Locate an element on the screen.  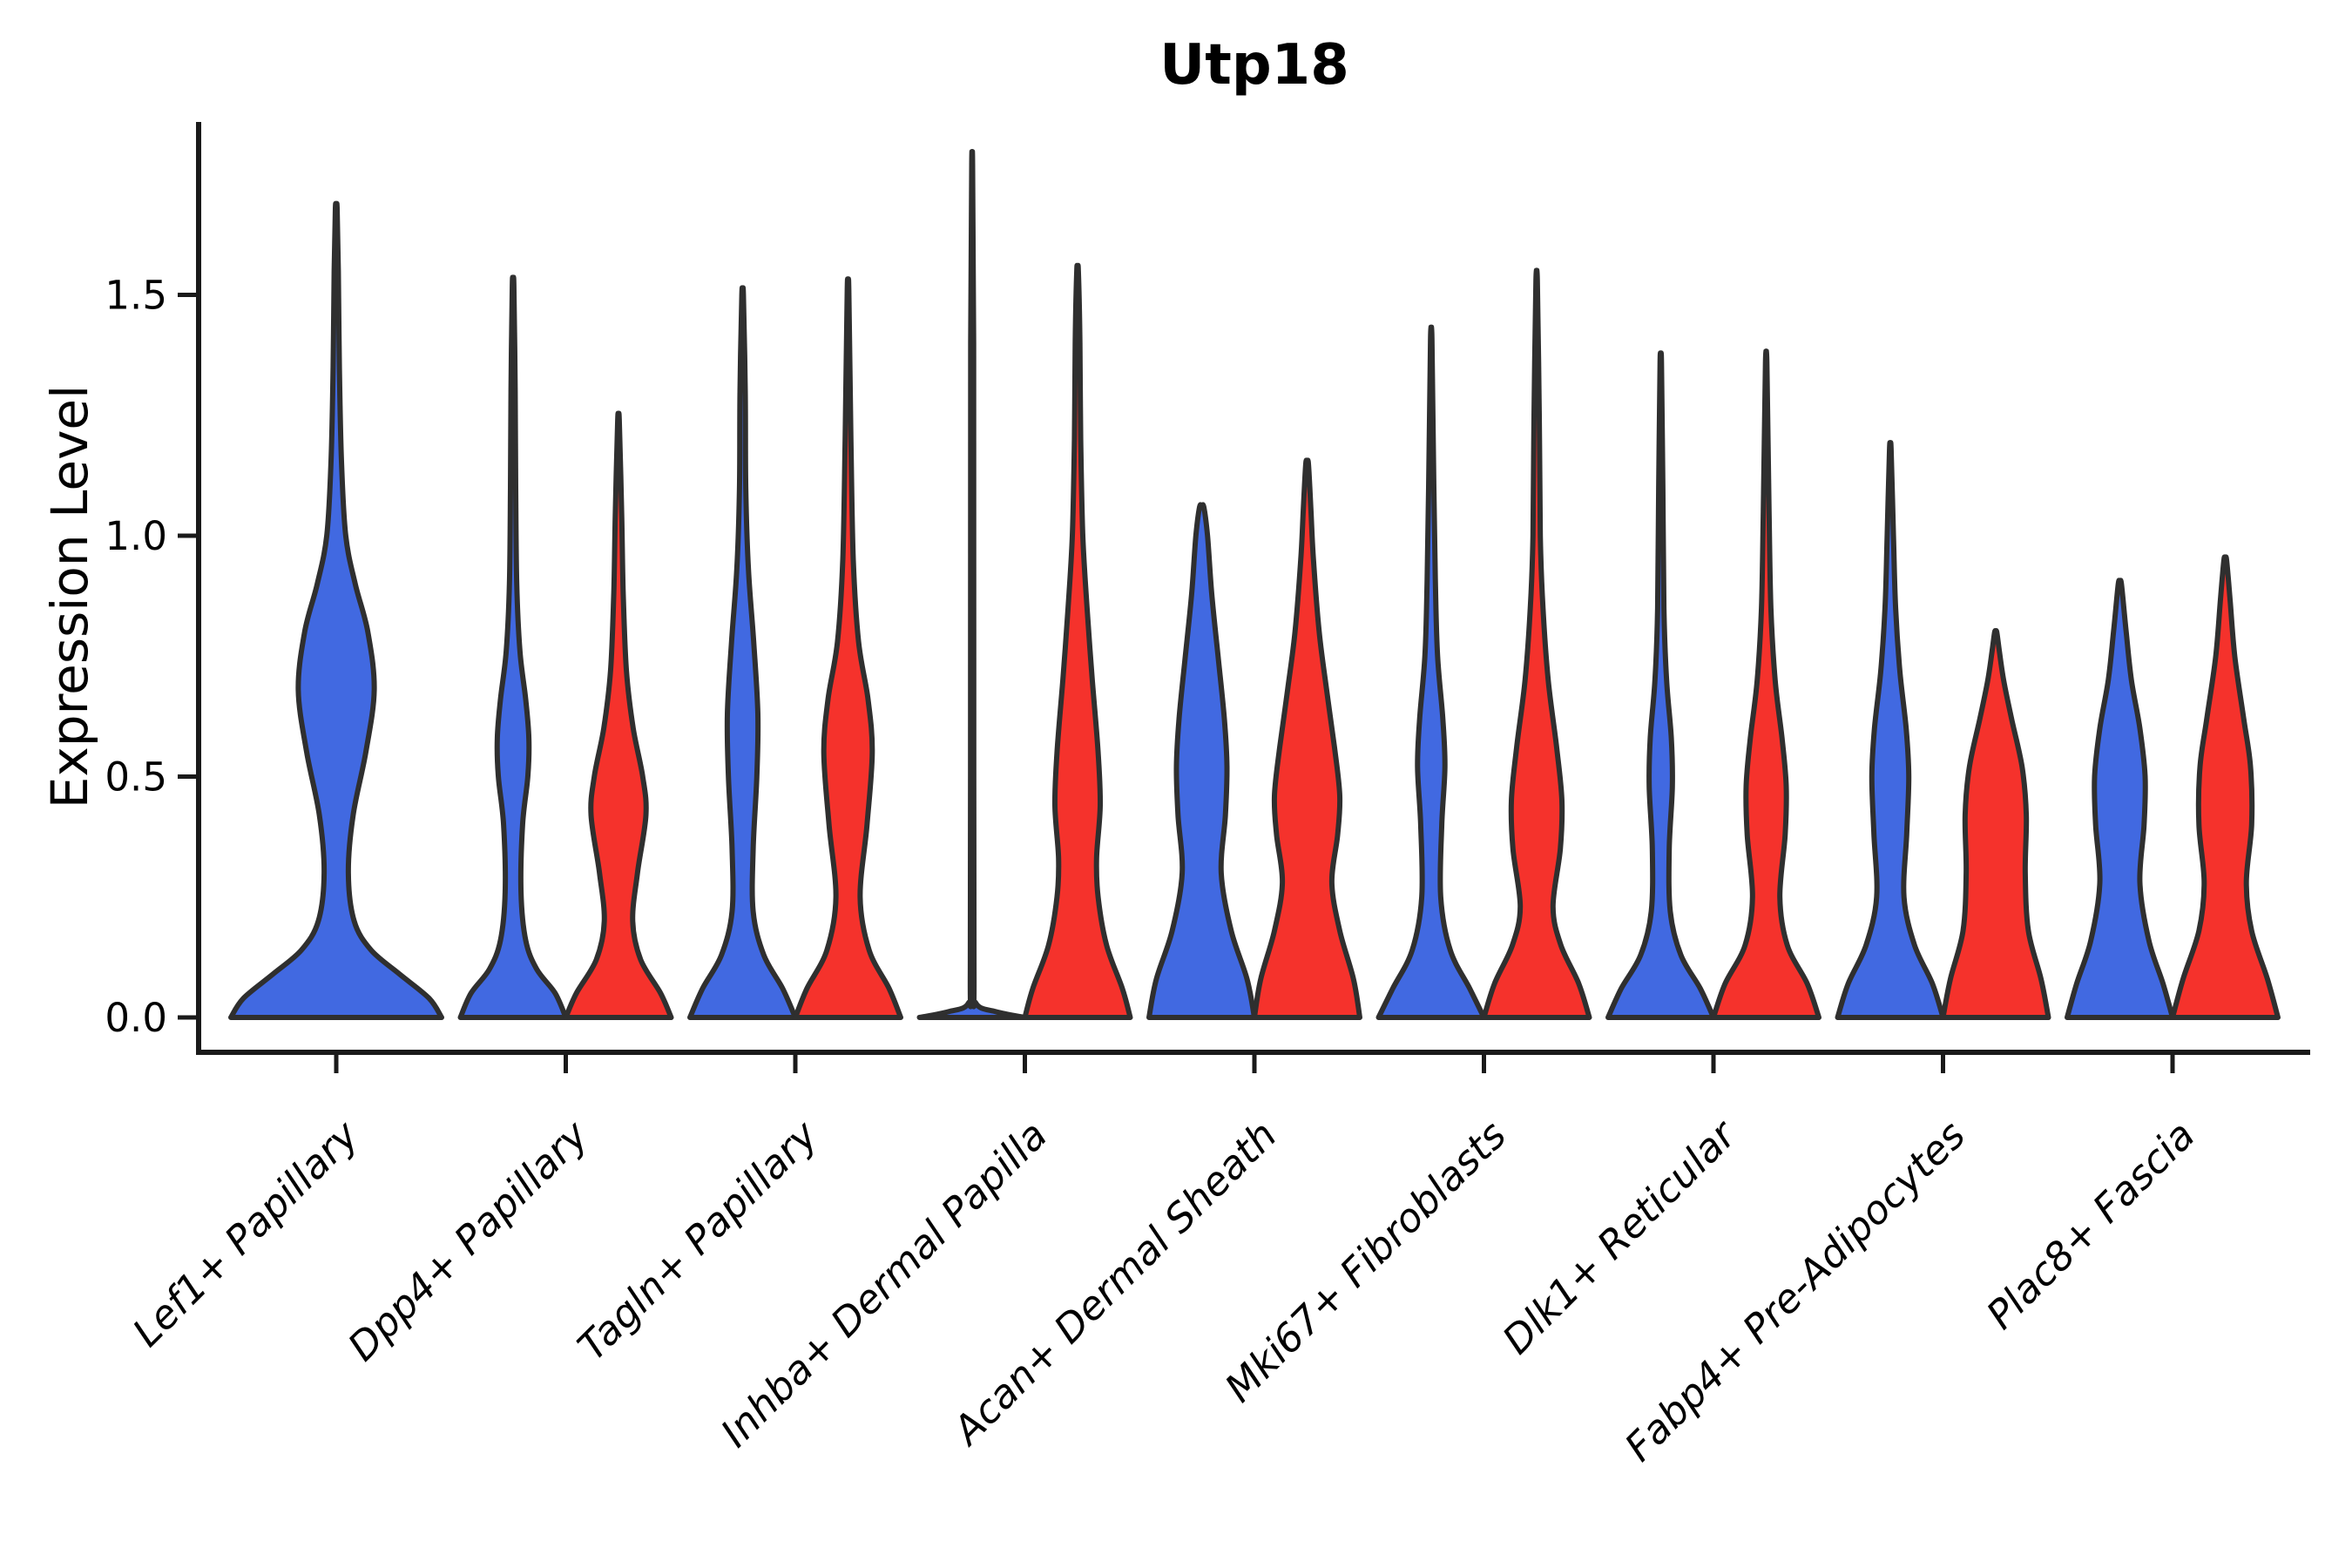
violin-acan-dermal-sheath-red is located at coordinates (1307, 738).